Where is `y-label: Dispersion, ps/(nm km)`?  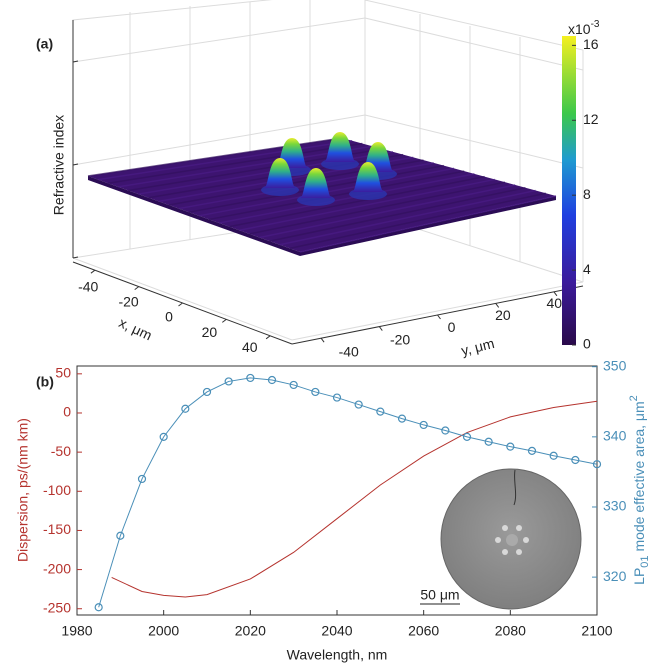 y-label: Dispersion, ps/(nm km) is located at coordinates (23, 490).